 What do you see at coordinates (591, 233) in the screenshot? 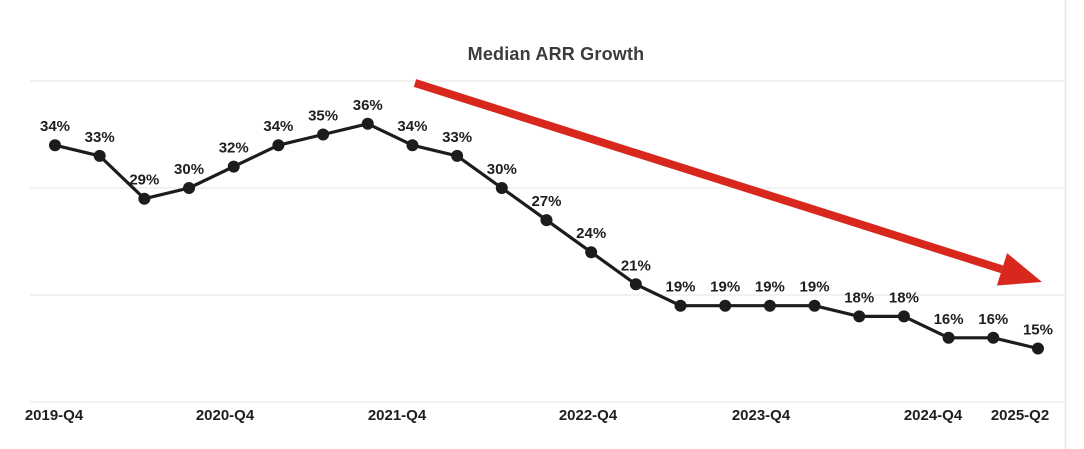
I see `data-point-label: 24%` at bounding box center [591, 233].